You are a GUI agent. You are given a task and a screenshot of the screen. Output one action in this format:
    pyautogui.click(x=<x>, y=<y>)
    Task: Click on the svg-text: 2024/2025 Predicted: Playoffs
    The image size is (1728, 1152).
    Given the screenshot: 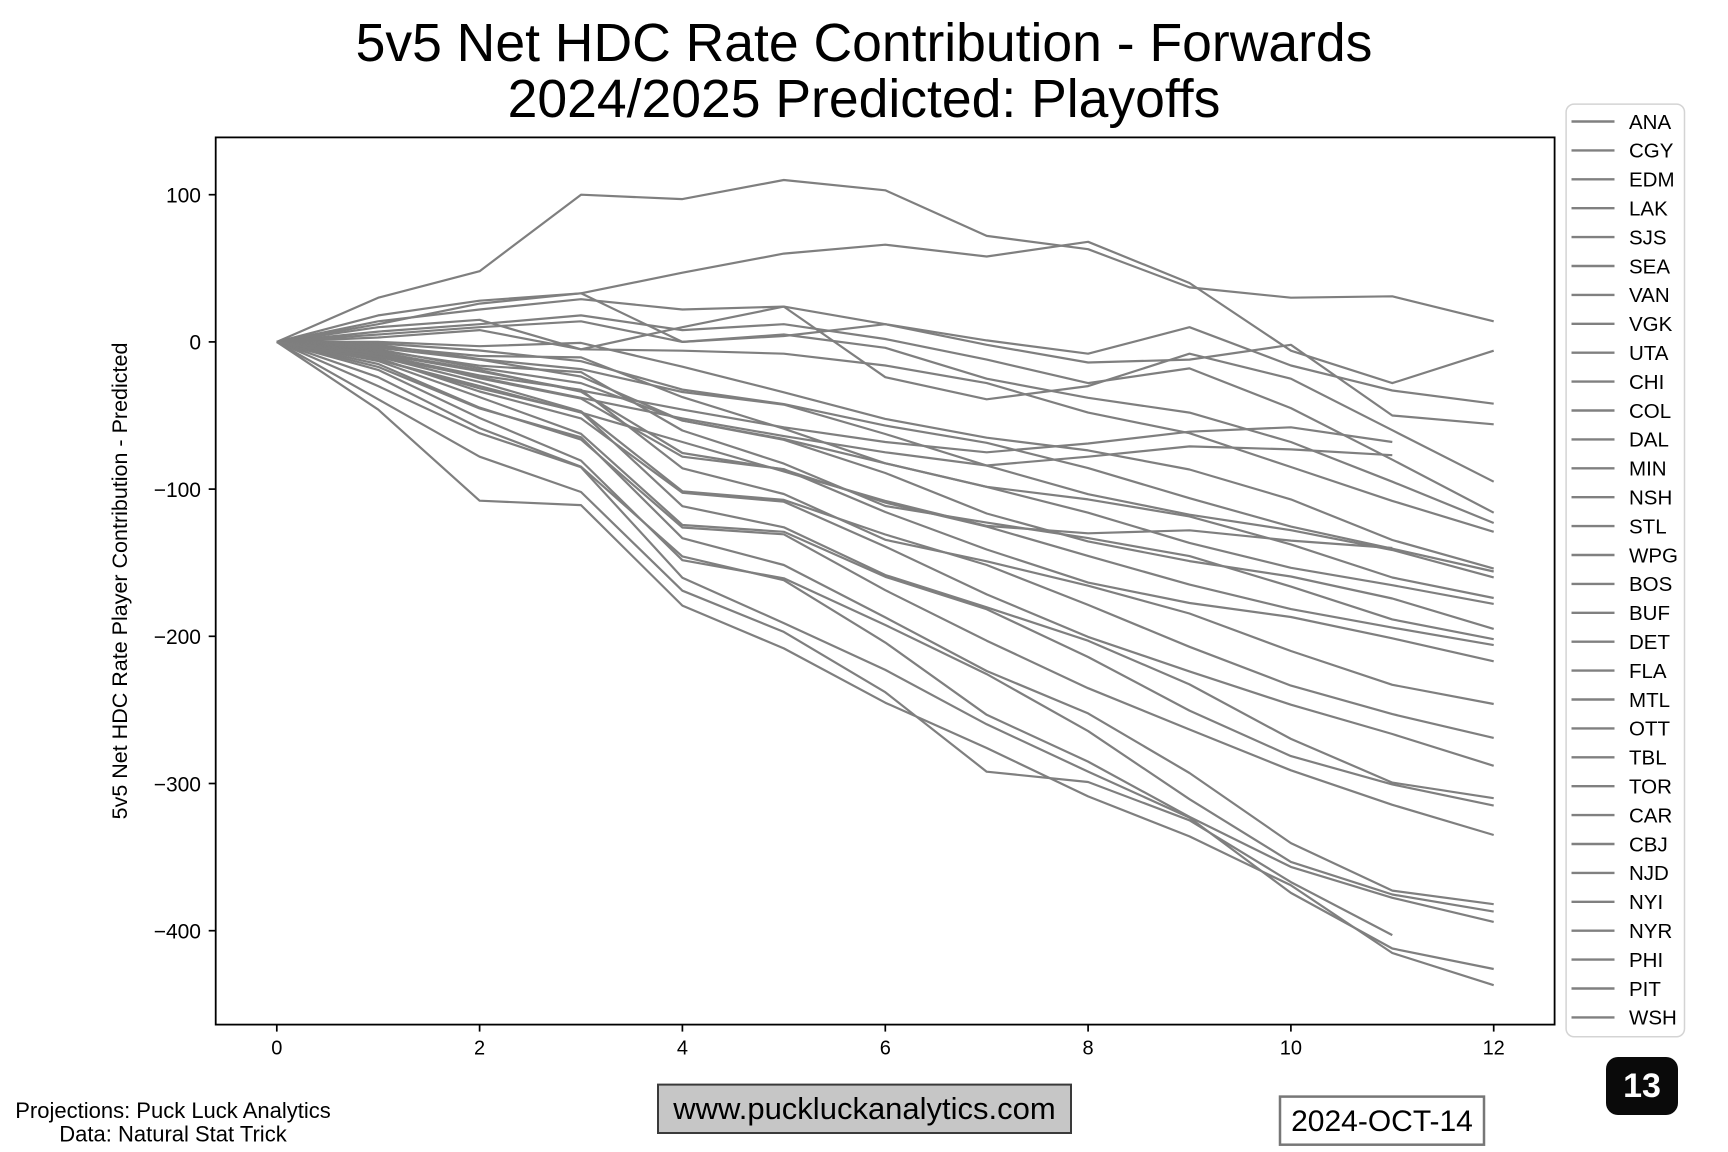 What is the action you would take?
    pyautogui.click(x=864, y=99)
    